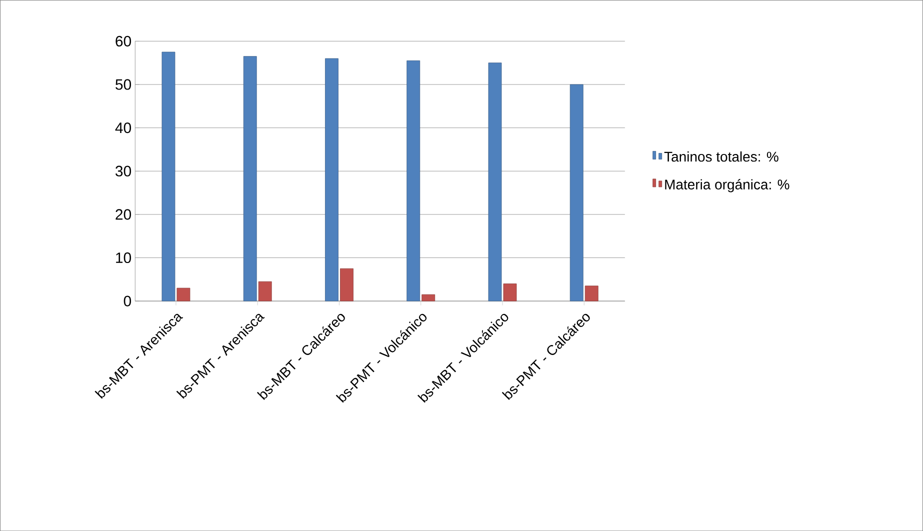 Image resolution: width=923 pixels, height=531 pixels. What do you see at coordinates (128, 301) in the screenshot?
I see `y-tick-label: 0` at bounding box center [128, 301].